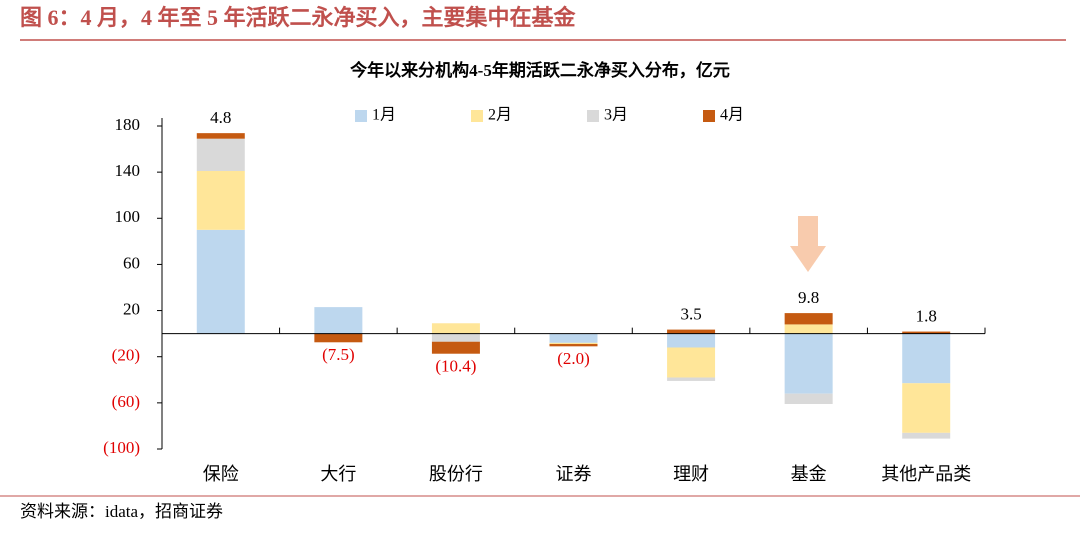  What do you see at coordinates (456, 474) in the screenshot?
I see `x-tick-label: 股份行` at bounding box center [456, 474].